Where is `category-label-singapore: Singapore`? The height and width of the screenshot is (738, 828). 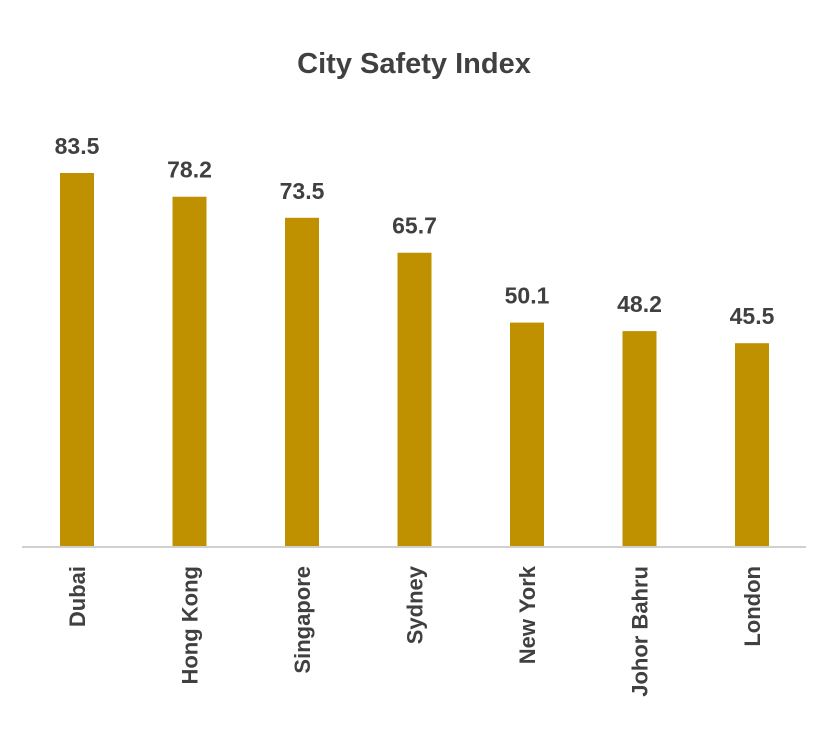
category-label-singapore: Singapore is located at coordinates (302, 620).